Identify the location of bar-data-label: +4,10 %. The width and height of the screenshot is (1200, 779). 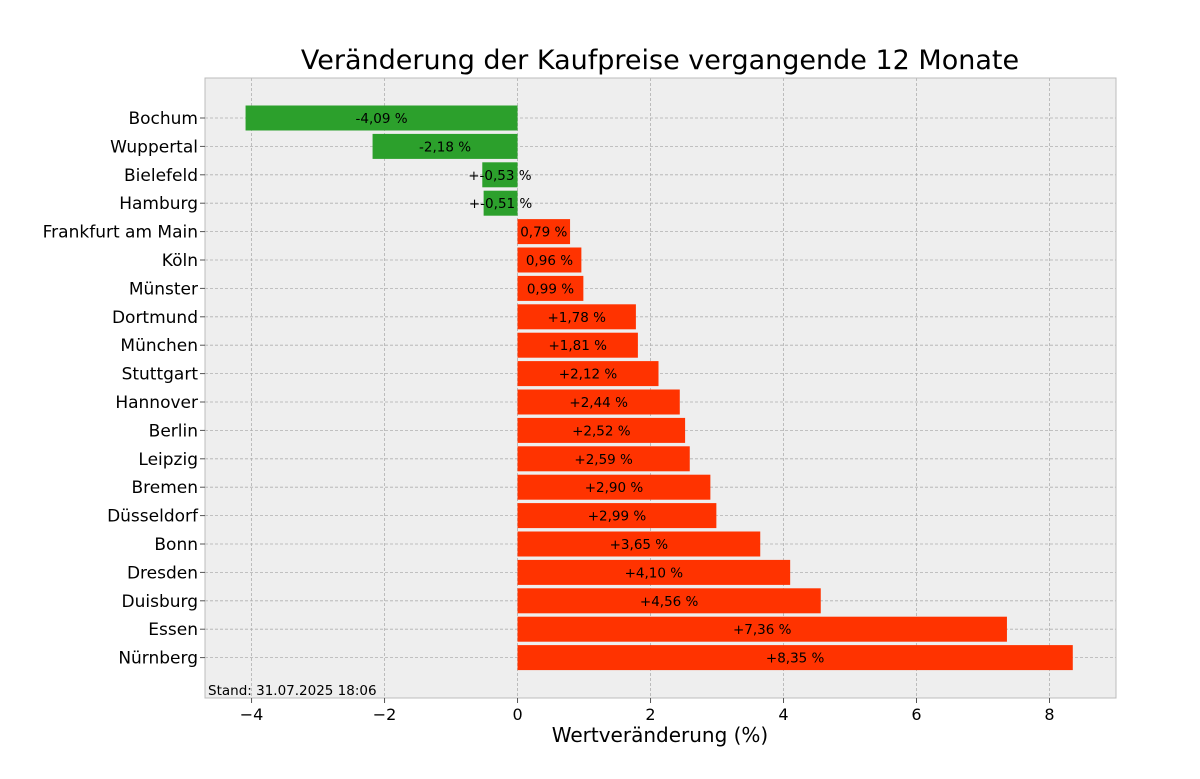
(654, 573).